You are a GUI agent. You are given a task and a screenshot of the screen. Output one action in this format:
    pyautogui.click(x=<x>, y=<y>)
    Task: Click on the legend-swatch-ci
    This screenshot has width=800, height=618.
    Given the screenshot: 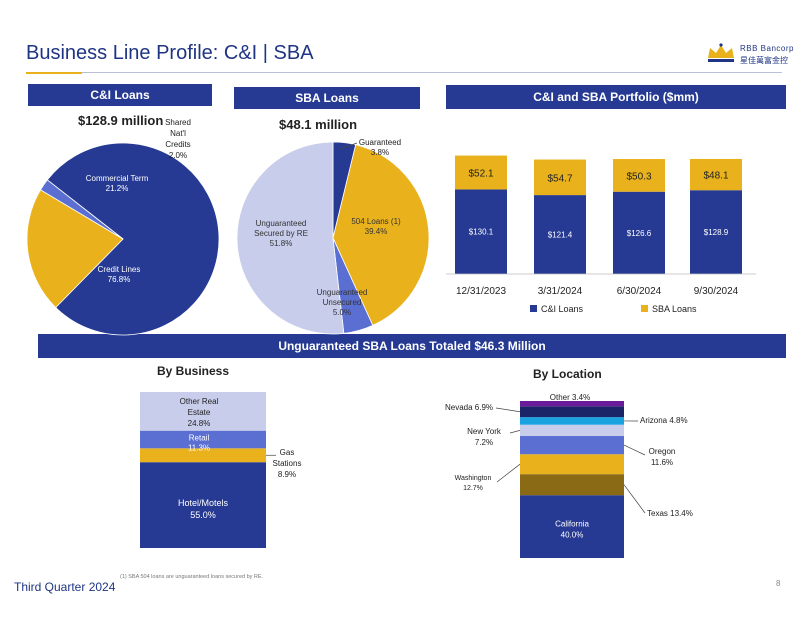 What is the action you would take?
    pyautogui.click(x=533, y=308)
    